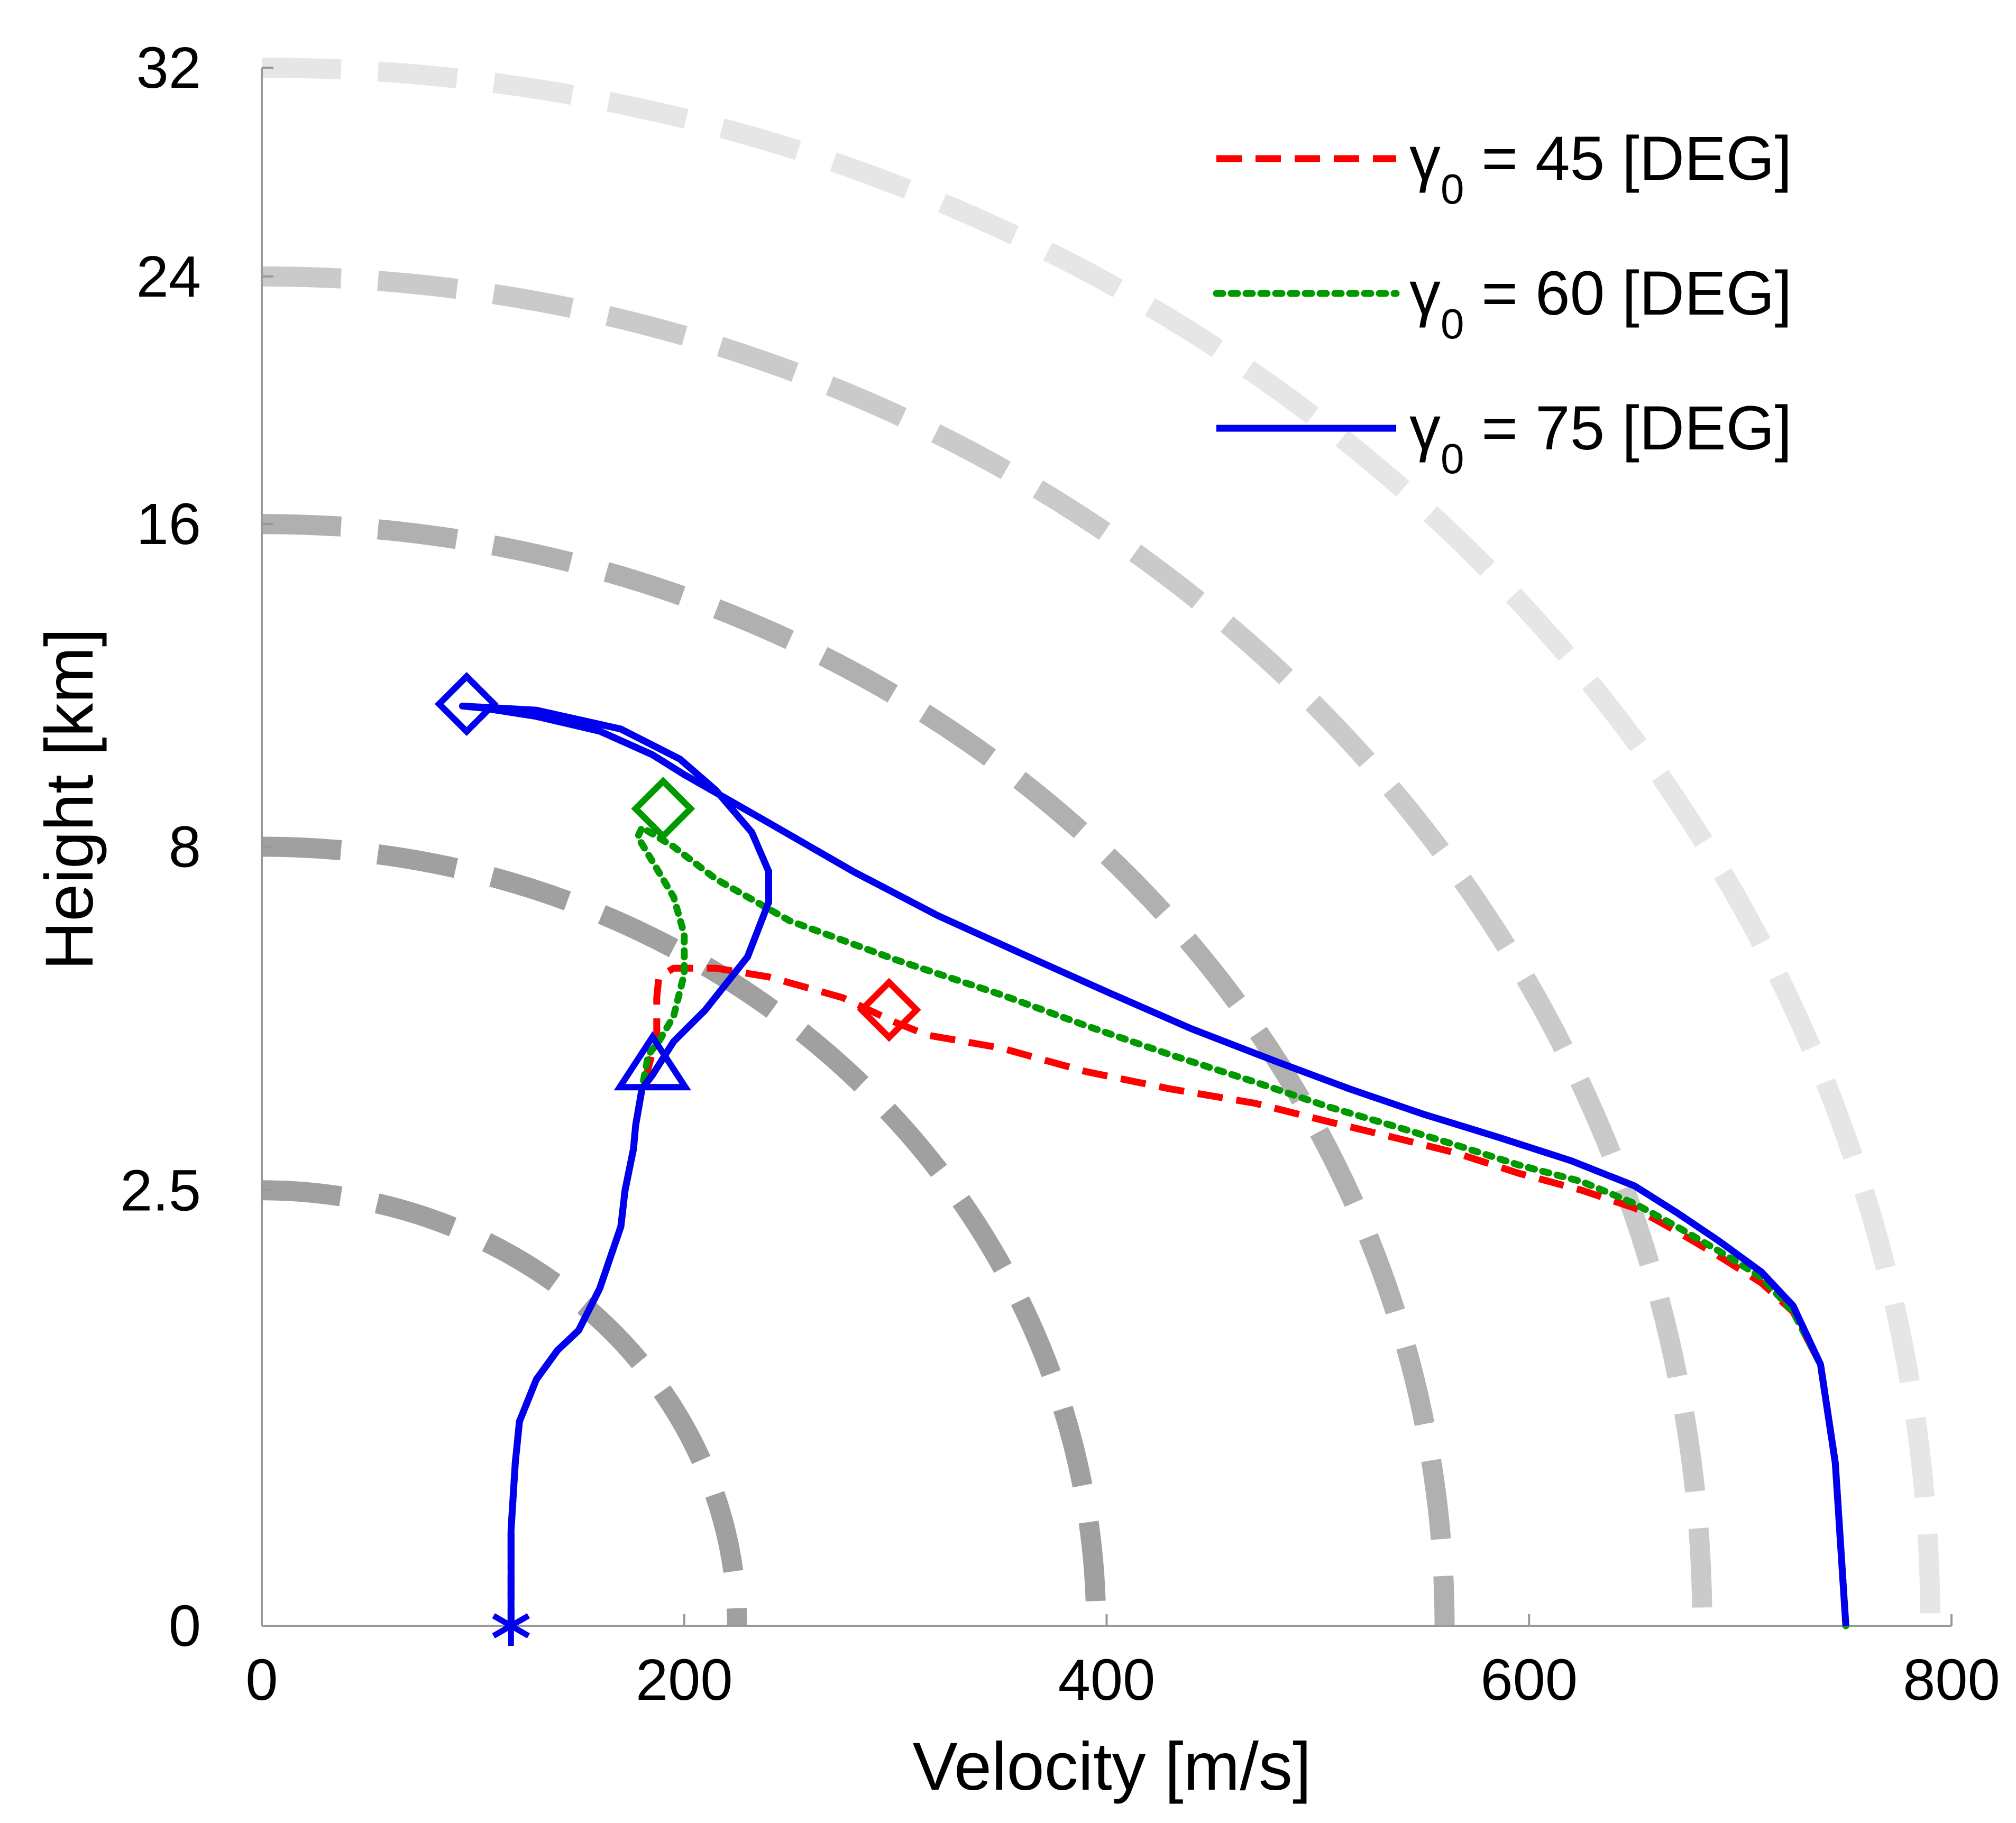  Describe the element at coordinates (1628, 293) in the screenshot. I see `legend-value: = 60 [DEG]` at that location.